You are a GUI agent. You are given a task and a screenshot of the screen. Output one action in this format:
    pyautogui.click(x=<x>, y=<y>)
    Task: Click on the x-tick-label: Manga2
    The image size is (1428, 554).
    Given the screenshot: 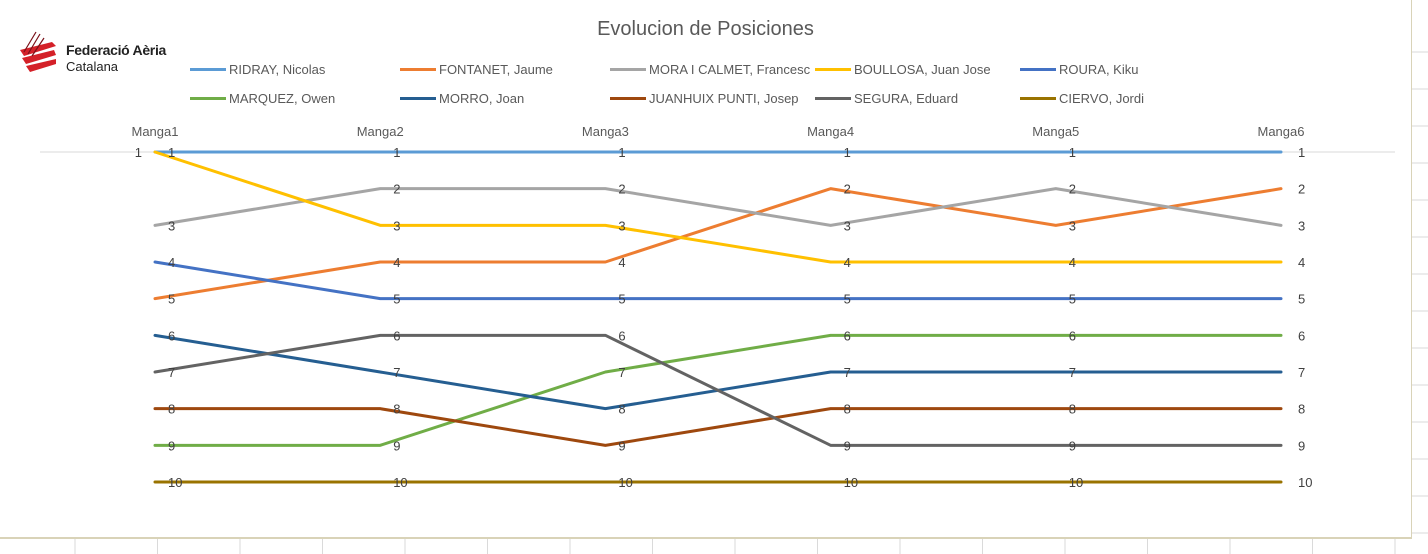 What is the action you would take?
    pyautogui.click(x=380, y=131)
    